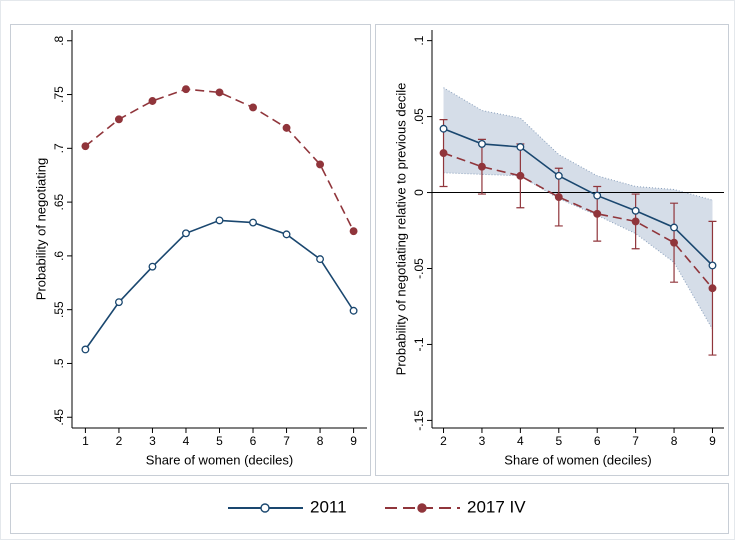 The width and height of the screenshot is (735, 540). I want to click on y-tick-label: -.15, so click(419, 420).